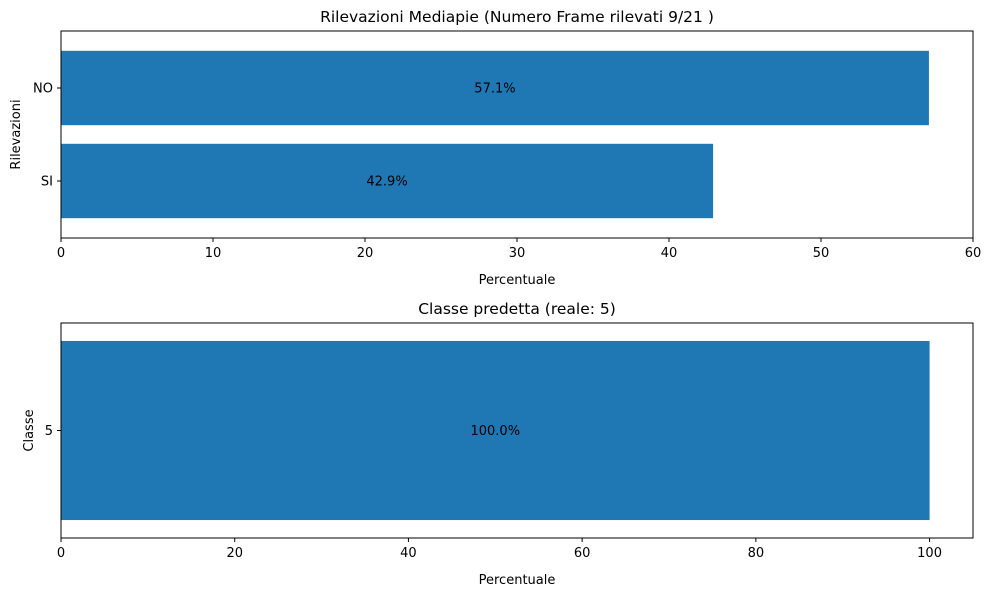 The width and height of the screenshot is (989, 590). What do you see at coordinates (213, 253) in the screenshot?
I see `xtick-label: 10` at bounding box center [213, 253].